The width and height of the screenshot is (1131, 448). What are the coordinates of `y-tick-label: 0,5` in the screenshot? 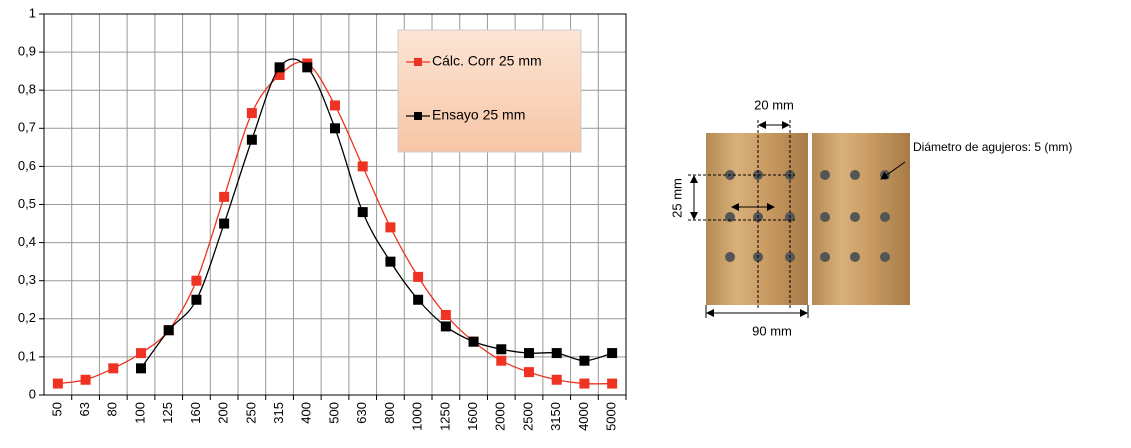 It's located at (27, 203).